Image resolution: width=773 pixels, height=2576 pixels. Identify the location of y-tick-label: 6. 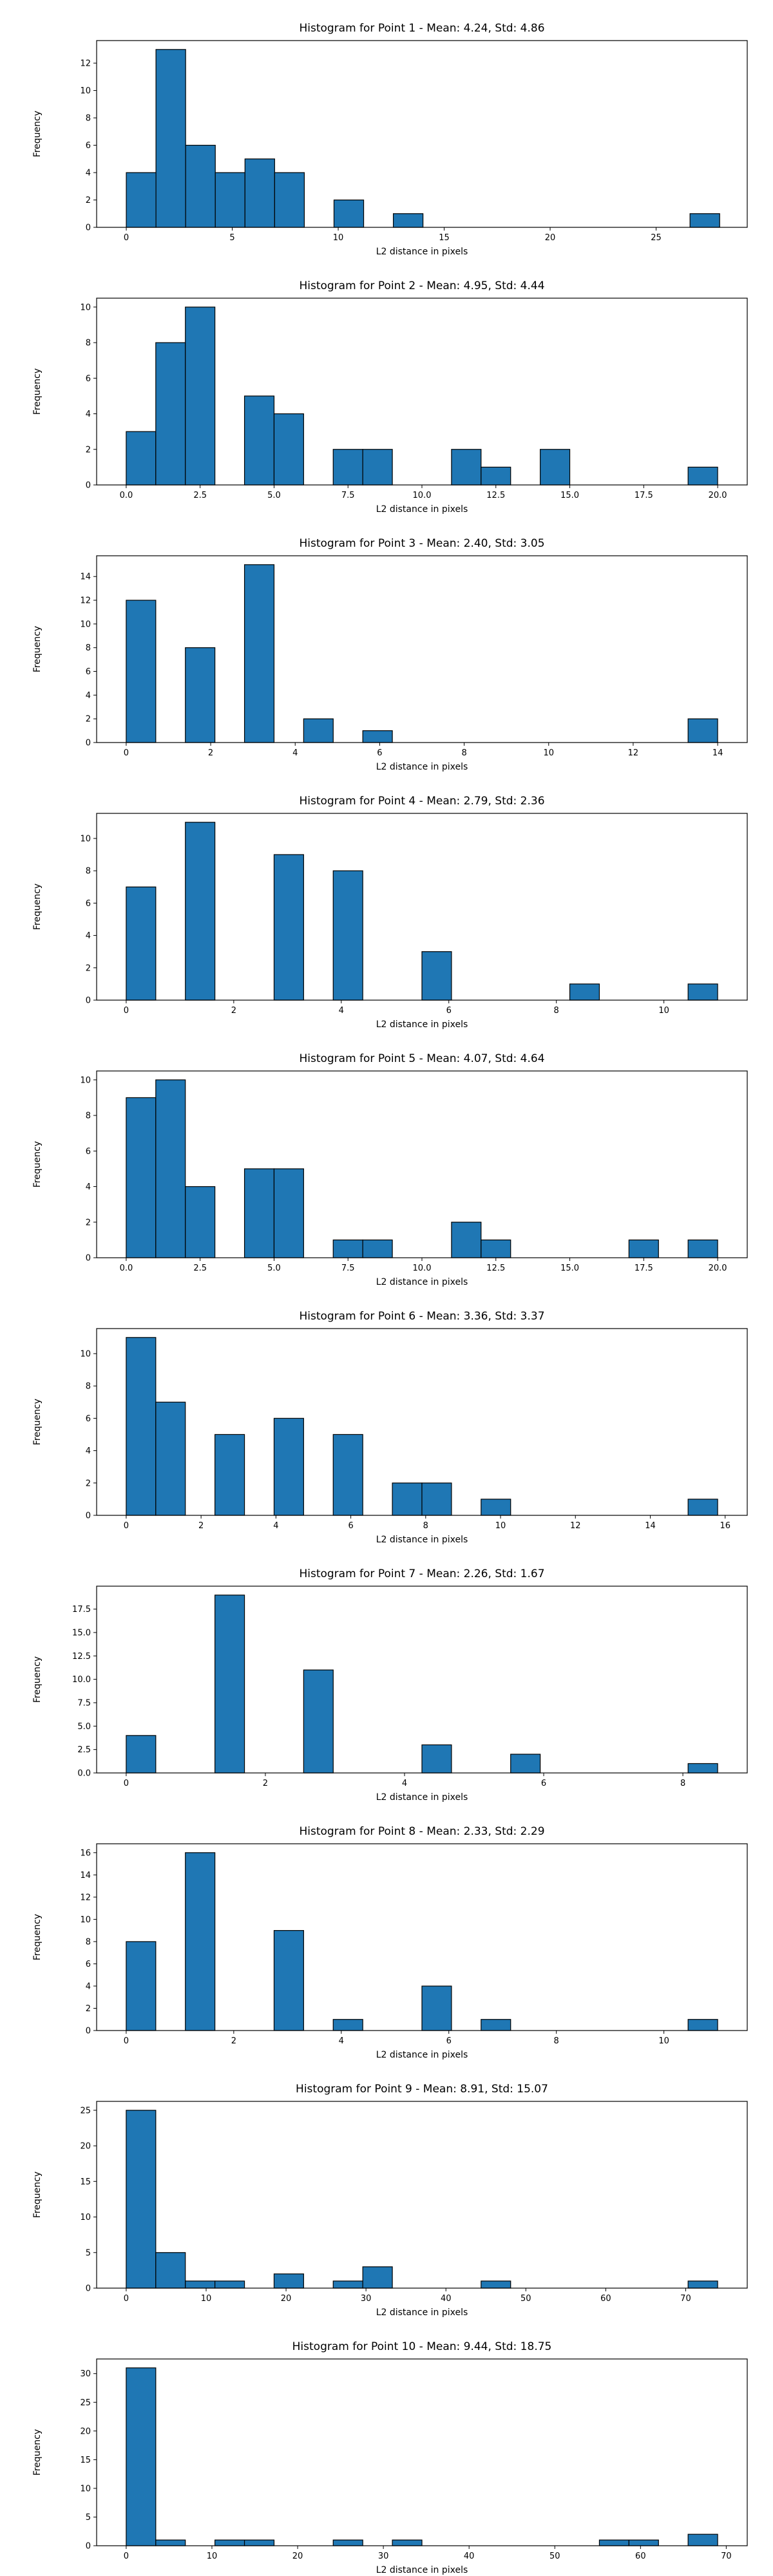
(88, 146).